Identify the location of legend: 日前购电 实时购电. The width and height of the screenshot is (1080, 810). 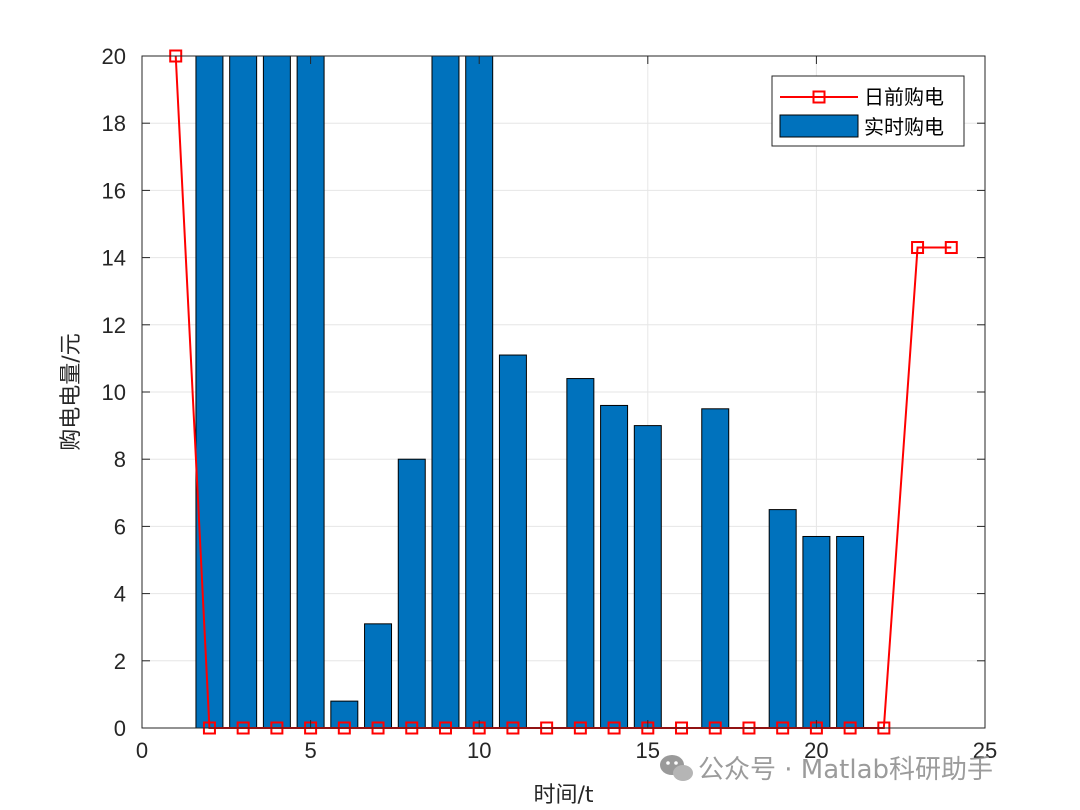
(868, 111).